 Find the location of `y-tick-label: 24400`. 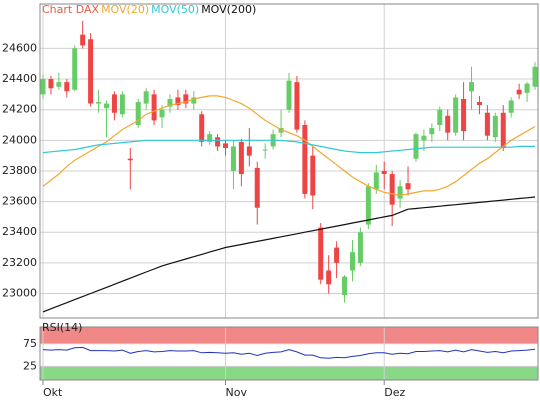

y-tick-label: 24400 is located at coordinates (19, 78).